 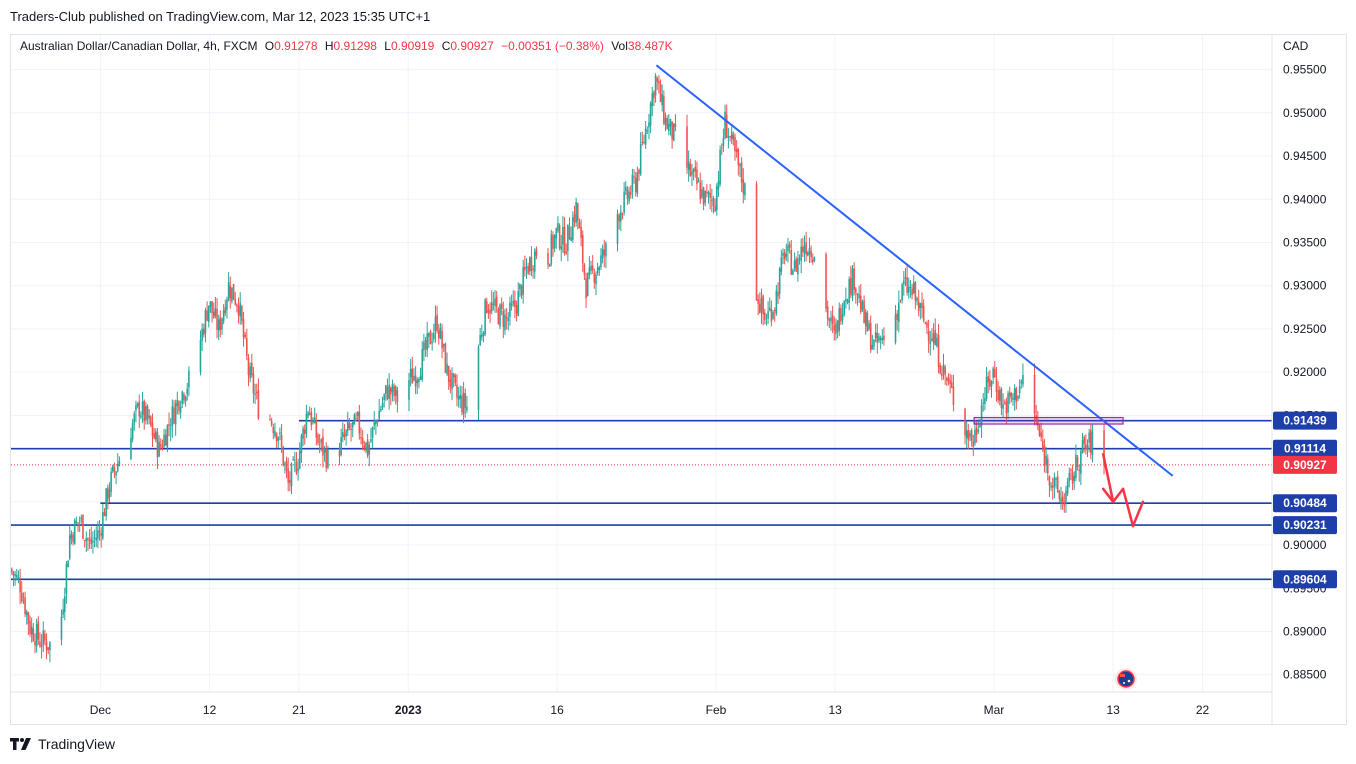 I want to click on tradingview-logo: TradingView, so click(x=62, y=744).